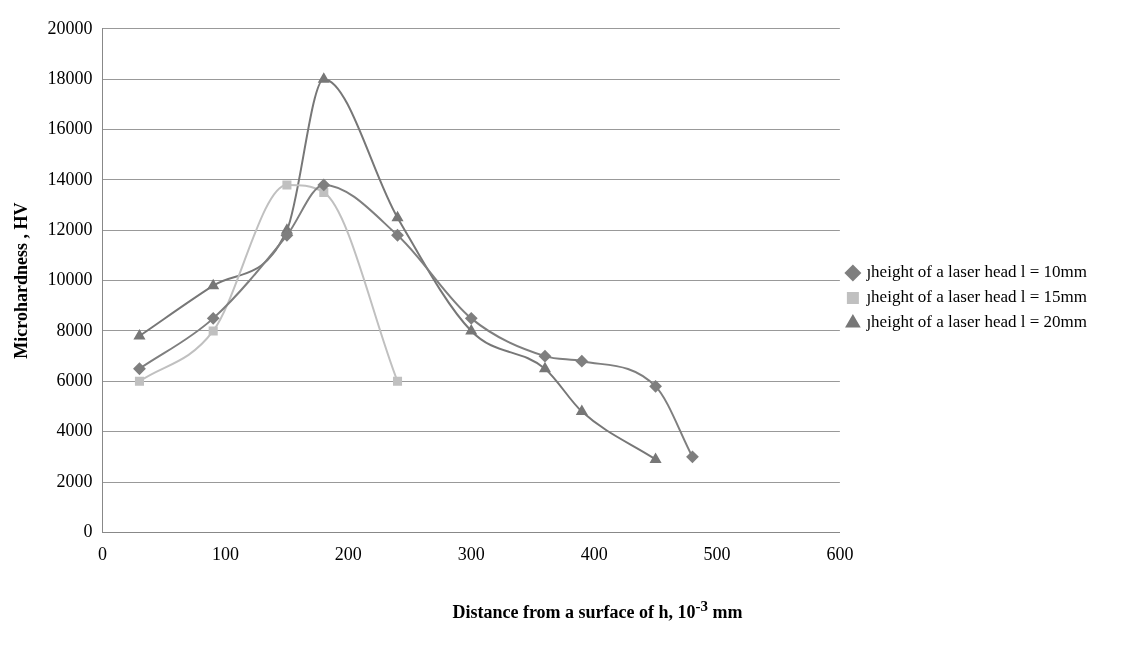 The height and width of the screenshot is (648, 1135). Describe the element at coordinates (74, 430) in the screenshot. I see `y-tick-label: 4000` at that location.